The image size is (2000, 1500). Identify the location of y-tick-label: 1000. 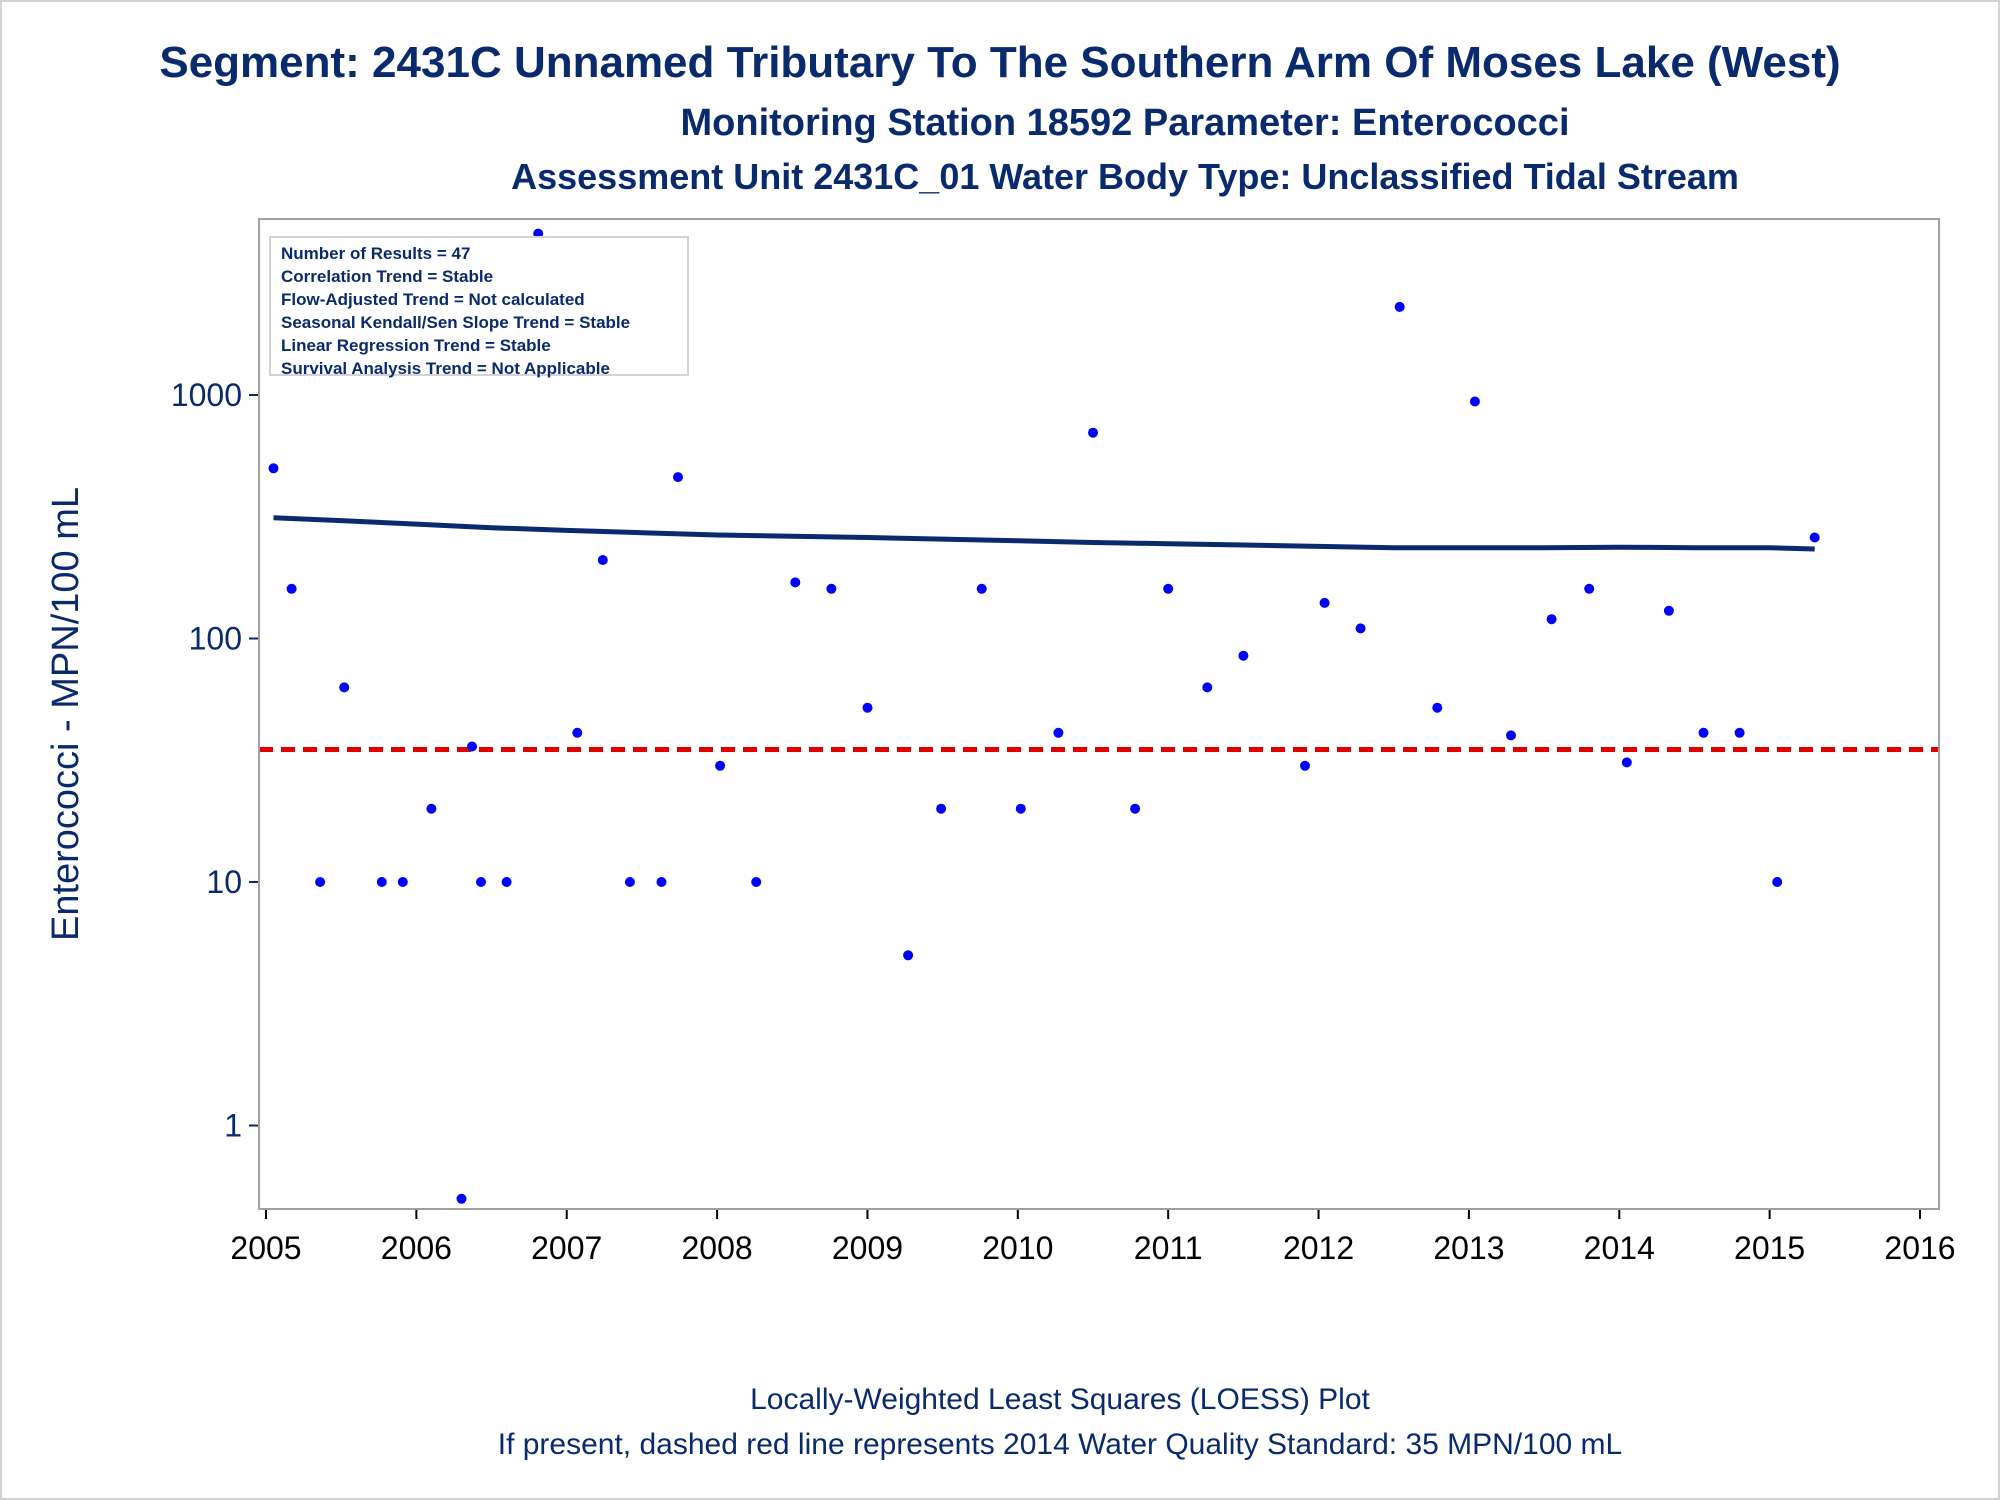
(206, 395).